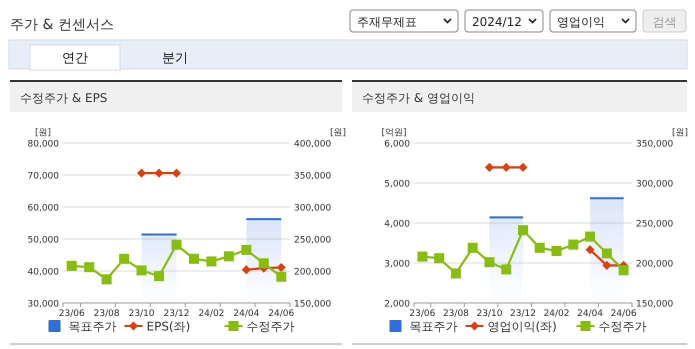  I want to click on y-tick-label: 2,000, so click(397, 305).